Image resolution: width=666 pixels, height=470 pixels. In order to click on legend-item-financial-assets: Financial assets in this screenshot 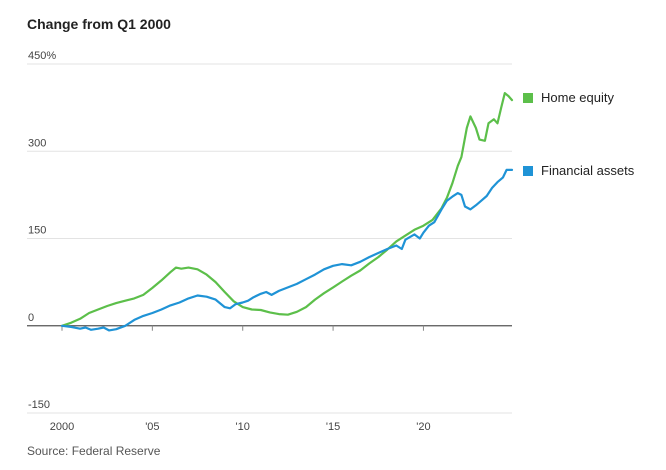, I will do `click(578, 170)`.